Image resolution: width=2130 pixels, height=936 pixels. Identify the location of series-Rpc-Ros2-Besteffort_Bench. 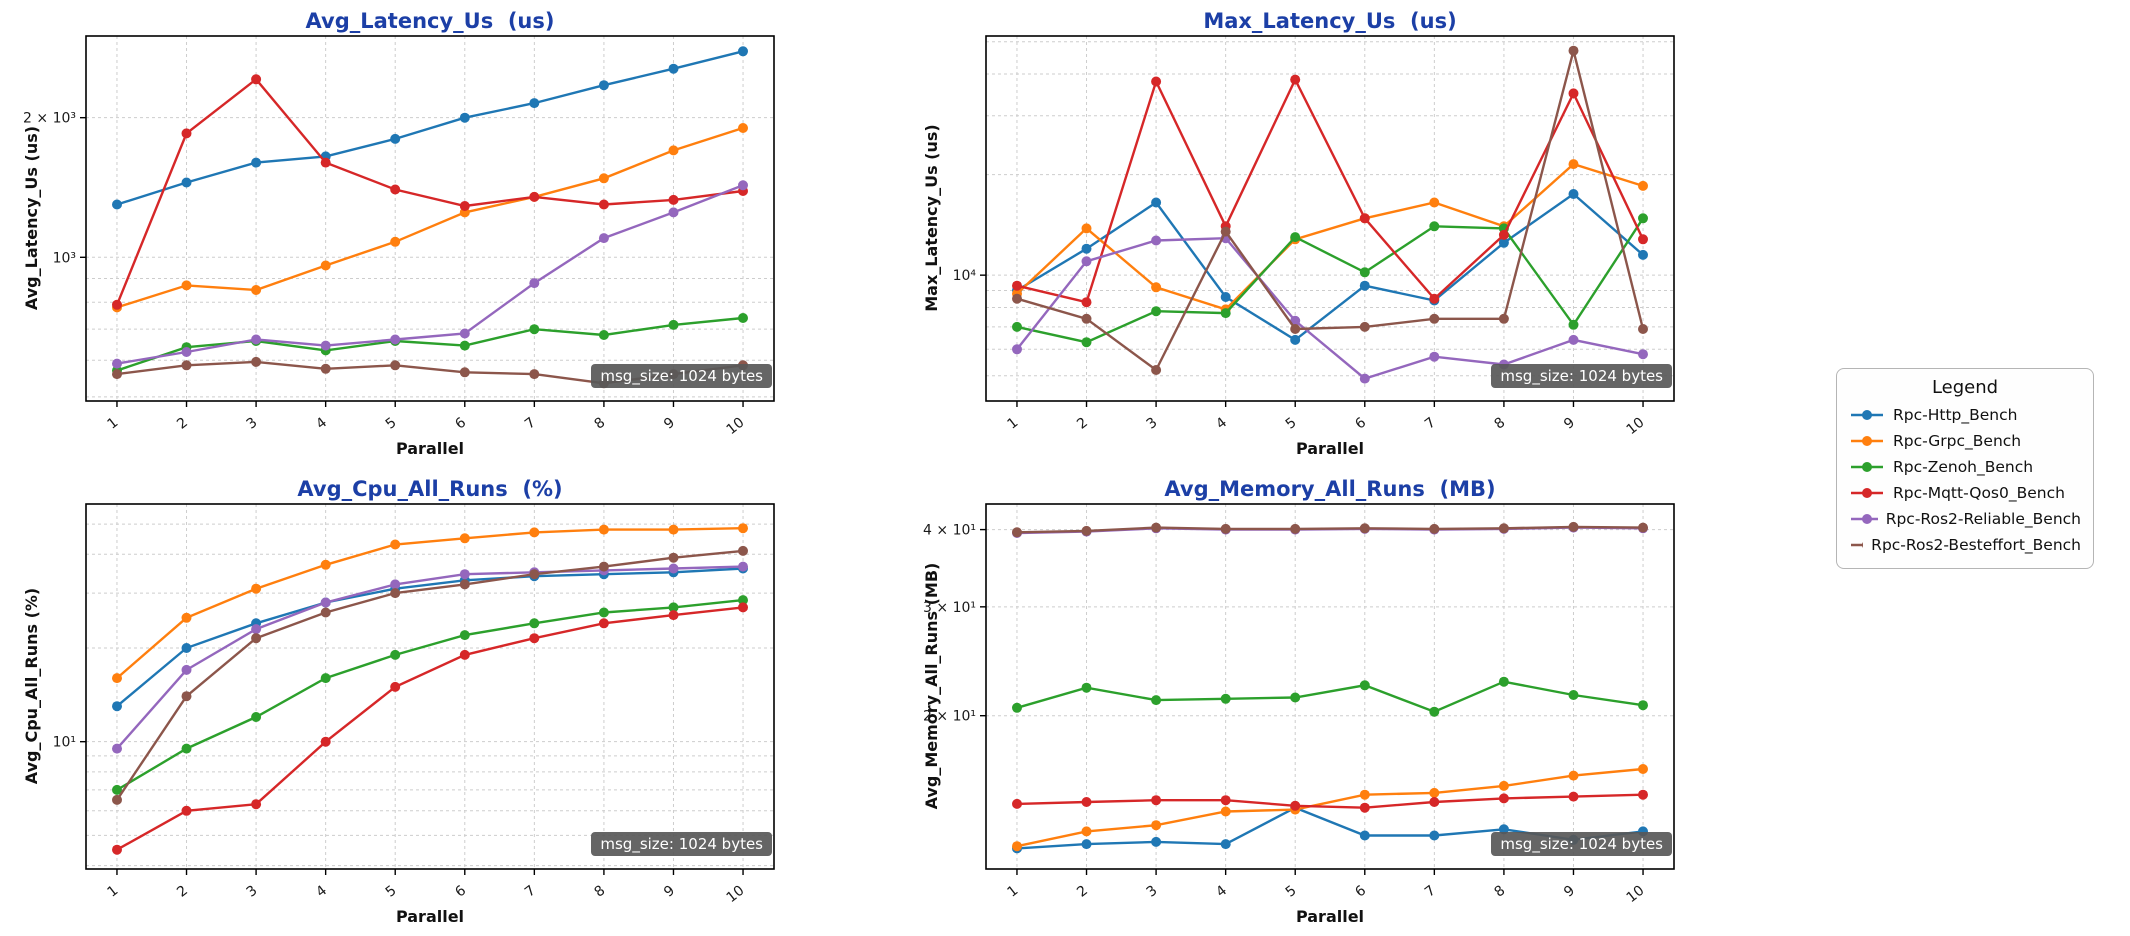
(1330, 210).